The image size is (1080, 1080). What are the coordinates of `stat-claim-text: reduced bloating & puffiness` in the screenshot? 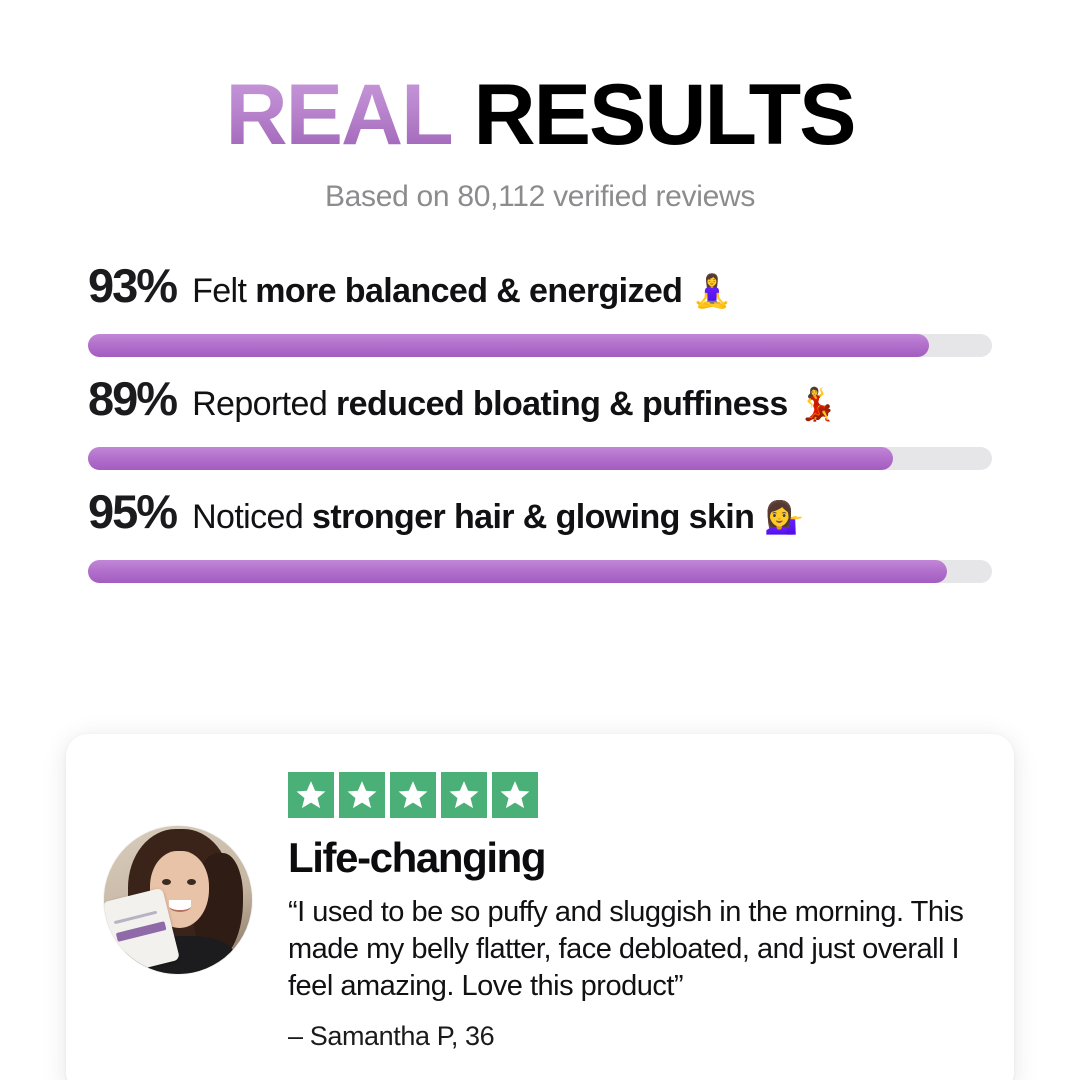 It's located at (562, 404).